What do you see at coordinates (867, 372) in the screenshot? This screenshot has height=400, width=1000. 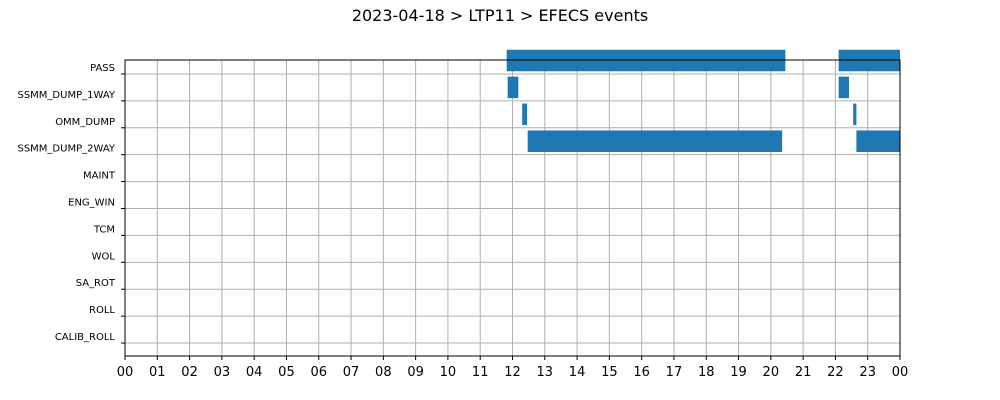 I see `x-tick-label: 23` at bounding box center [867, 372].